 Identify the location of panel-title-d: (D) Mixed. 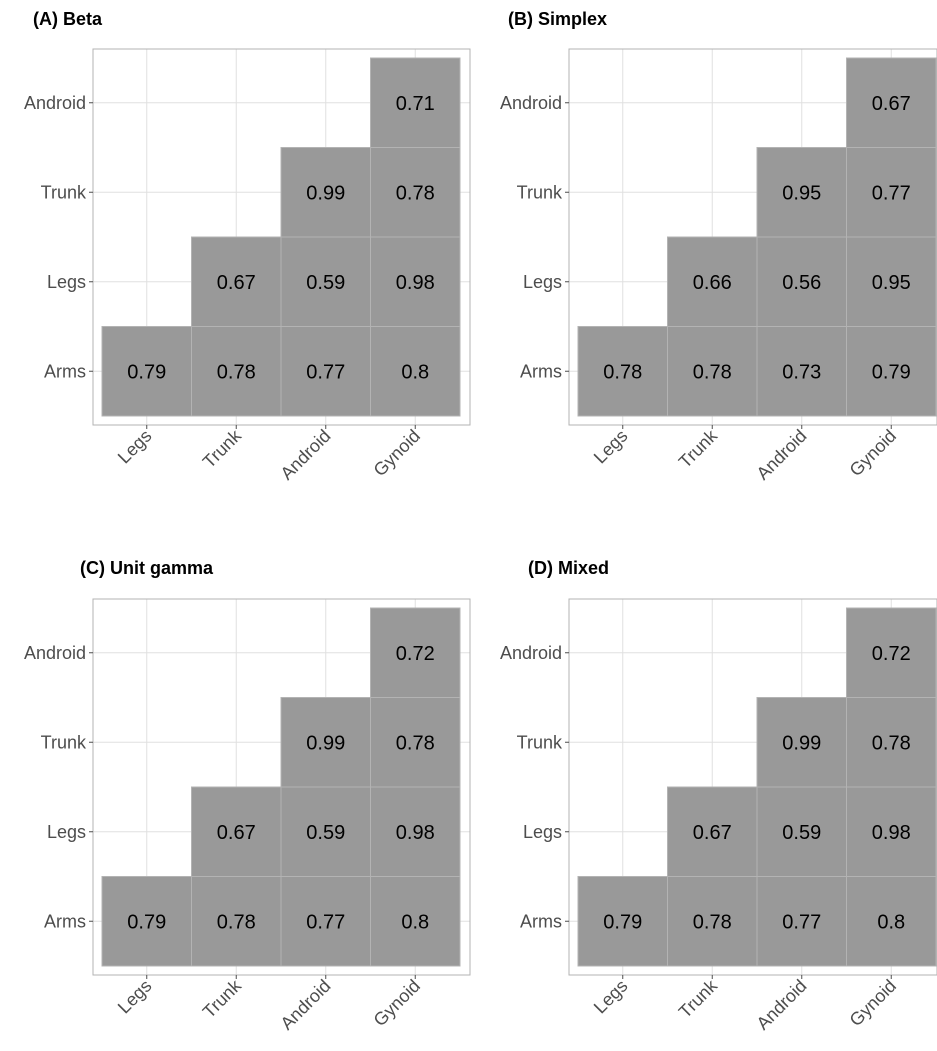
(568, 568).